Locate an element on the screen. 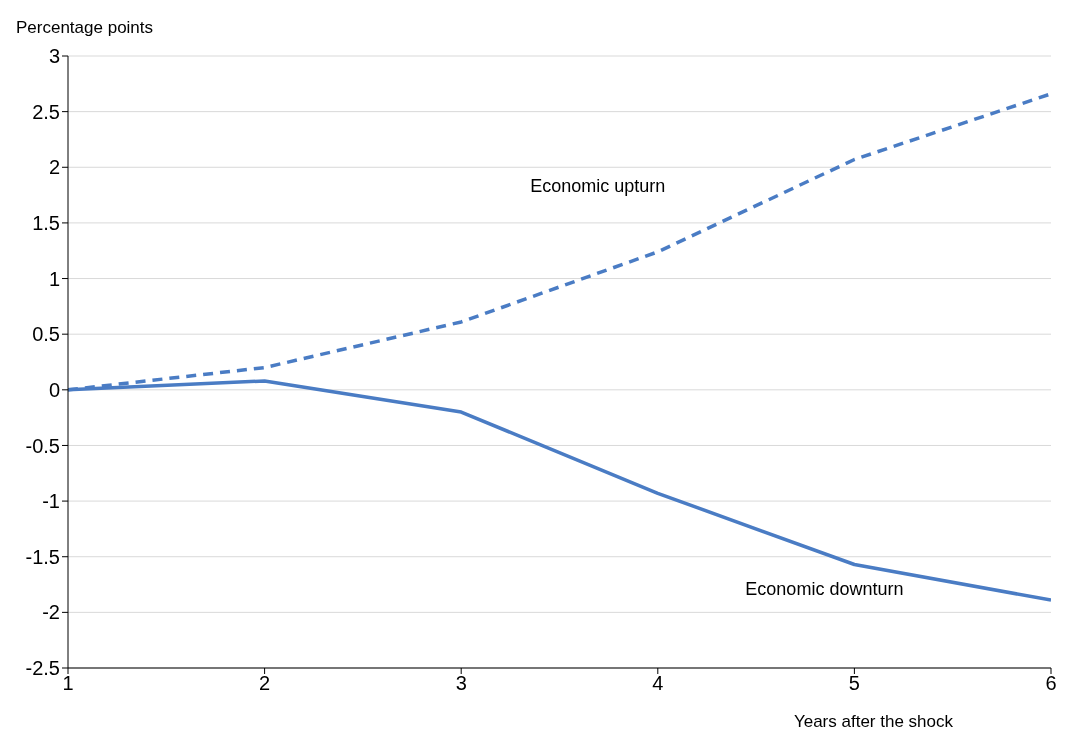  y-tick-label: -2 is located at coordinates (51, 612).